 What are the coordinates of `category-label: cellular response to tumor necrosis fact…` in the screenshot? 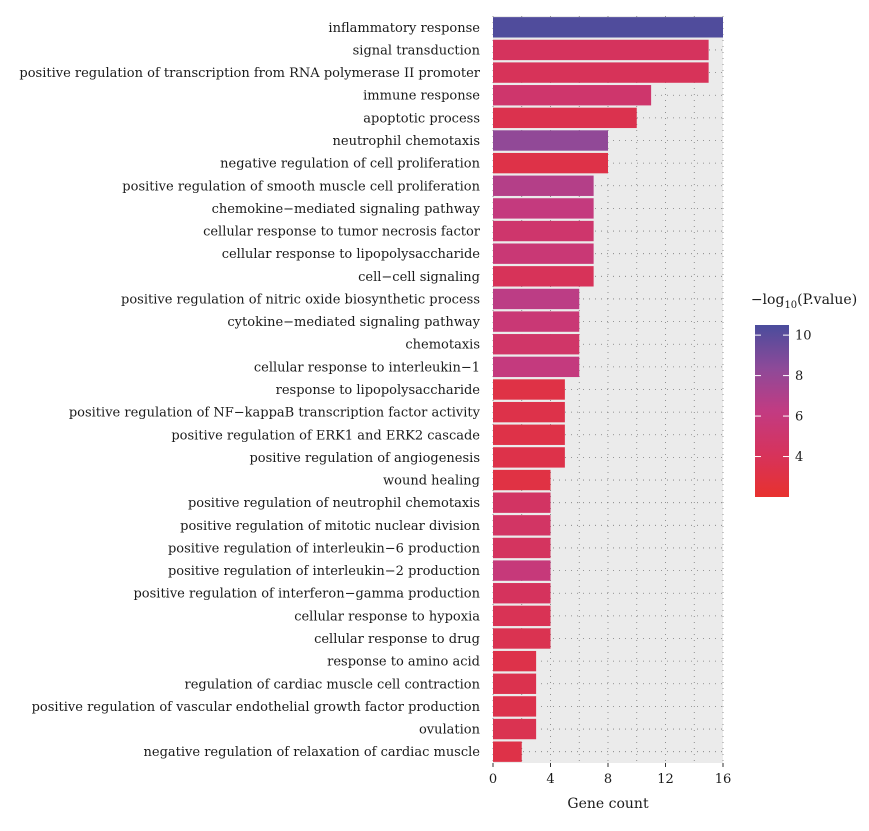 It's located at (342, 232).